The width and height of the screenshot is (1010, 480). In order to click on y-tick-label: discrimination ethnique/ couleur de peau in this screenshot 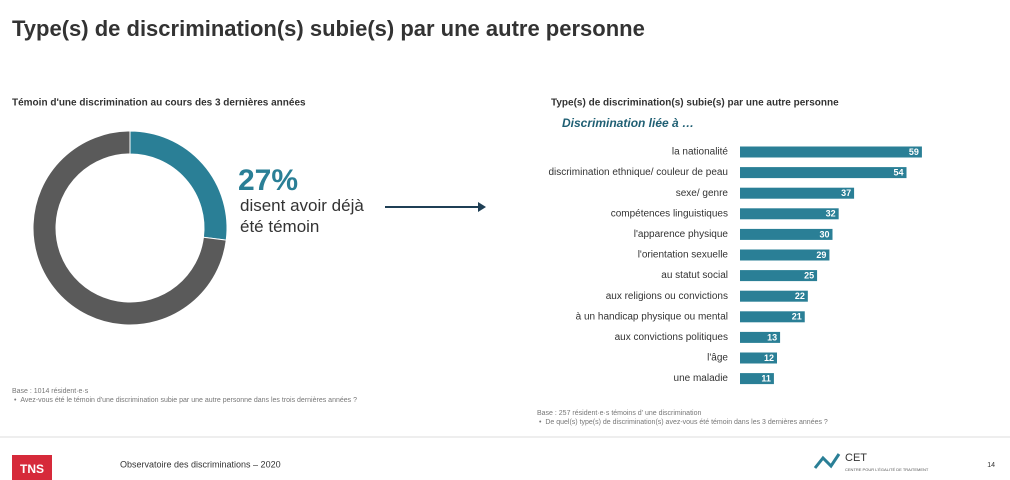, I will do `click(638, 172)`.